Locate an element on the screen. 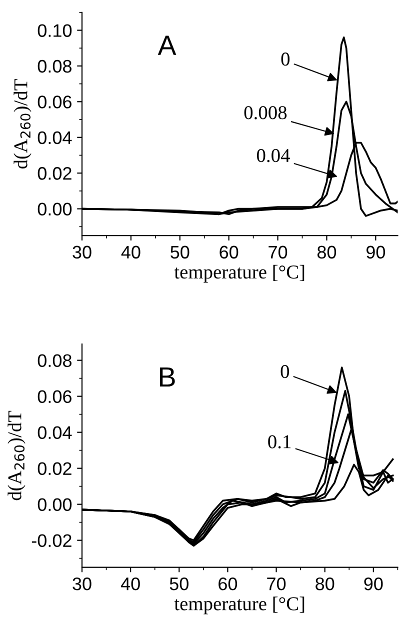  annotation: A is located at coordinates (167, 45).